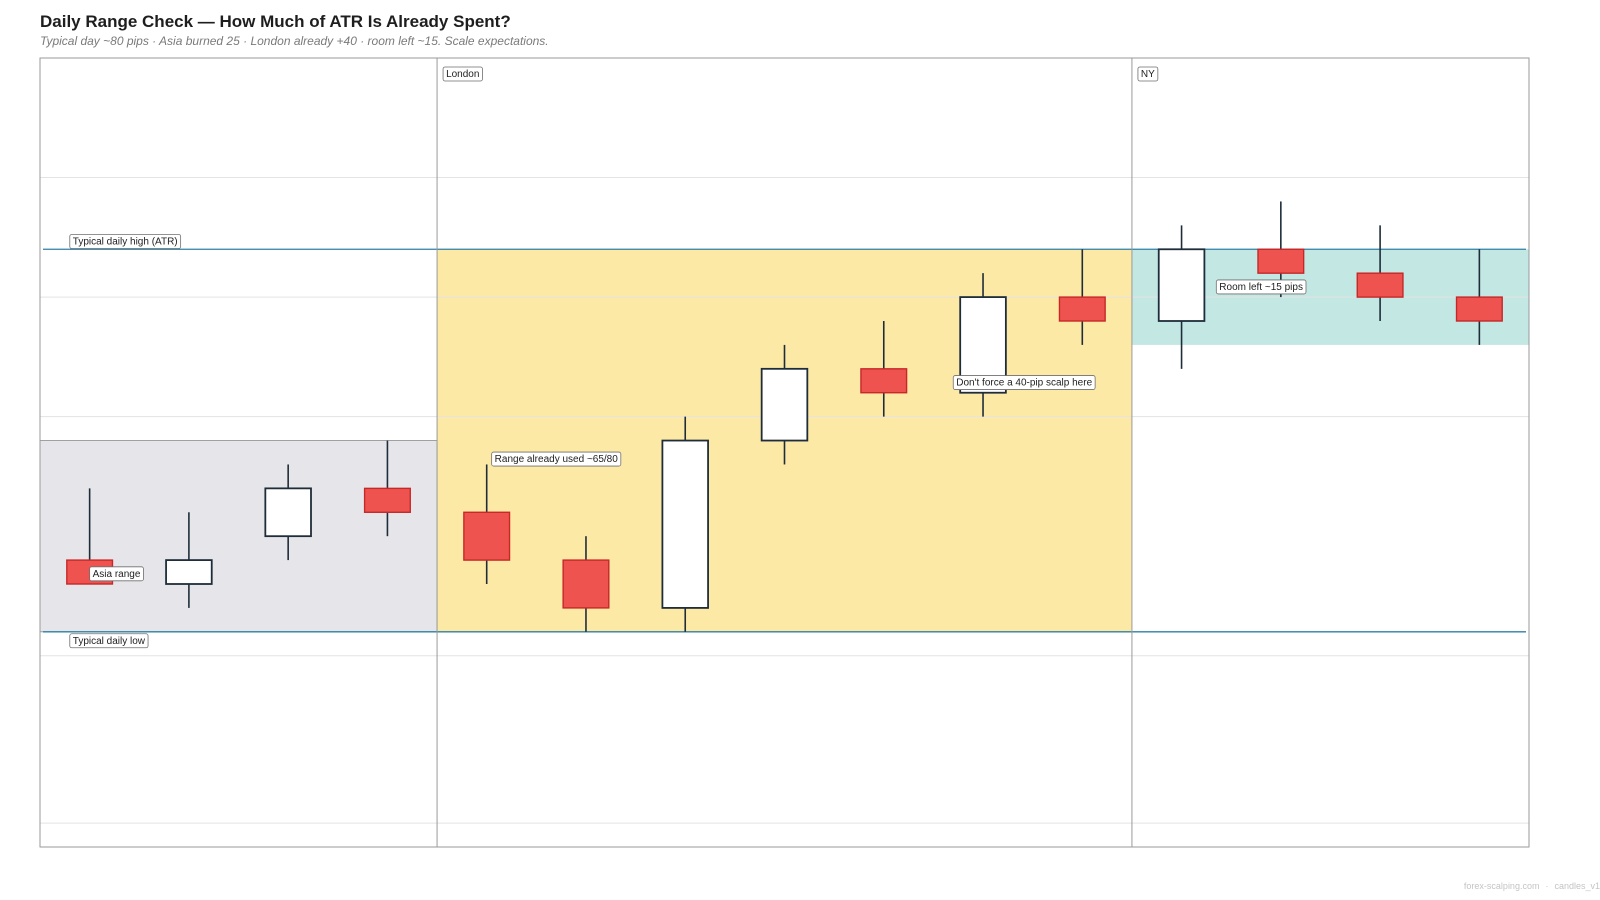 The width and height of the screenshot is (1600, 900). I want to click on footer-tag: candles_v1, so click(1577, 886).